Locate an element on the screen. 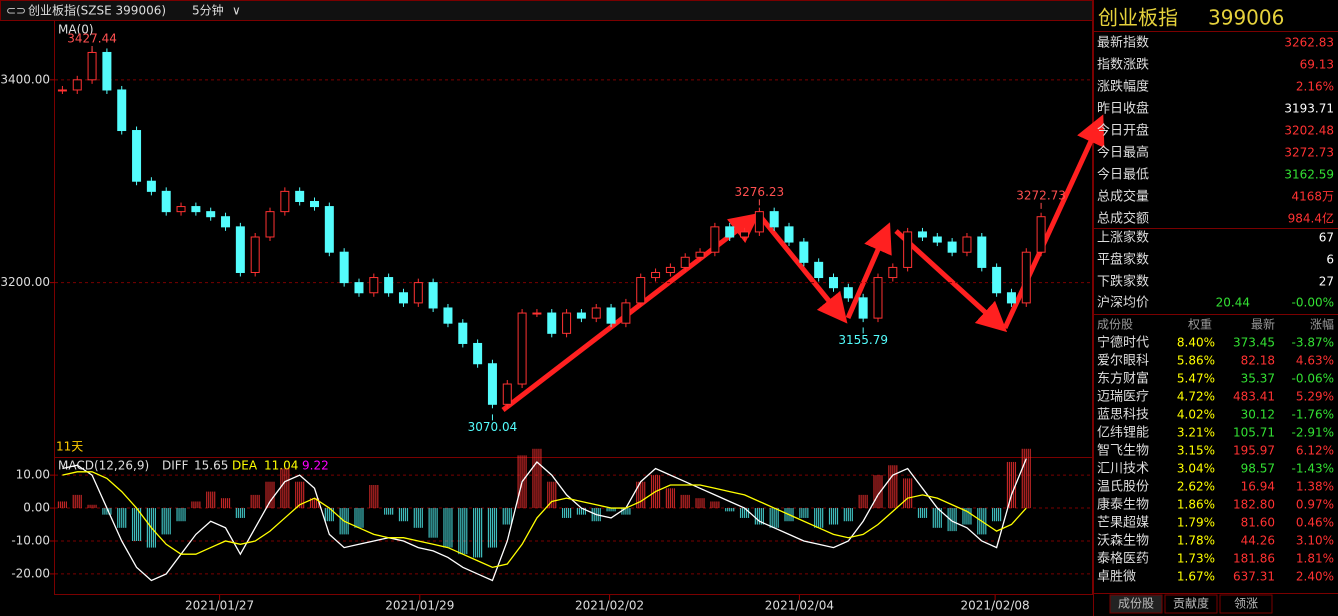 The height and width of the screenshot is (616, 1338). extreme-label: 3070.04 is located at coordinates (493, 427).